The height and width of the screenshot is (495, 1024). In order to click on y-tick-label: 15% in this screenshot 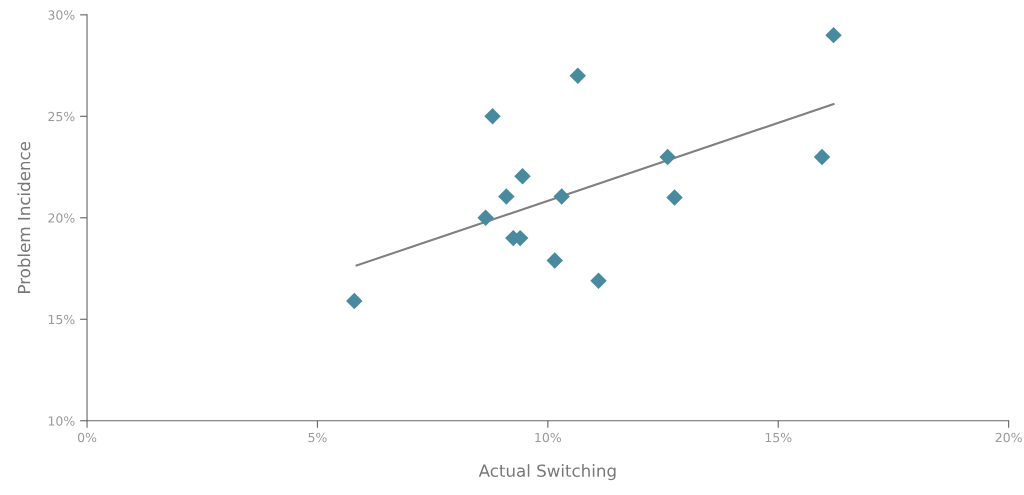, I will do `click(61, 319)`.